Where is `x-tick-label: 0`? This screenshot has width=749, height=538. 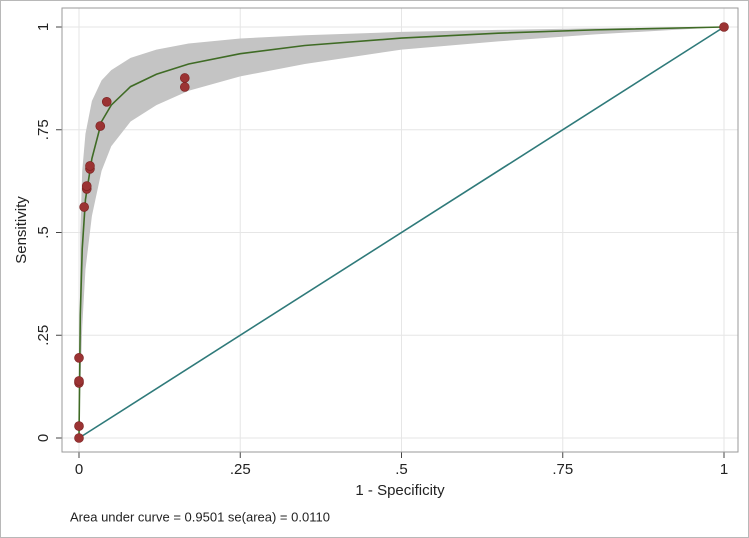
x-tick-label: 0 is located at coordinates (79, 469).